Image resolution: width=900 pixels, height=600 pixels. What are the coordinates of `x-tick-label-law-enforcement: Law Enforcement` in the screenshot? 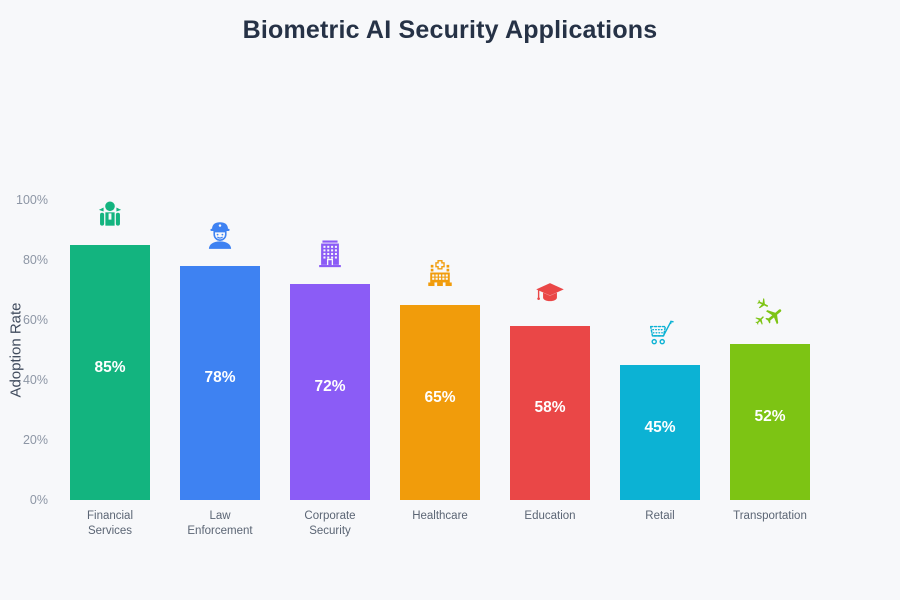 It's located at (220, 523).